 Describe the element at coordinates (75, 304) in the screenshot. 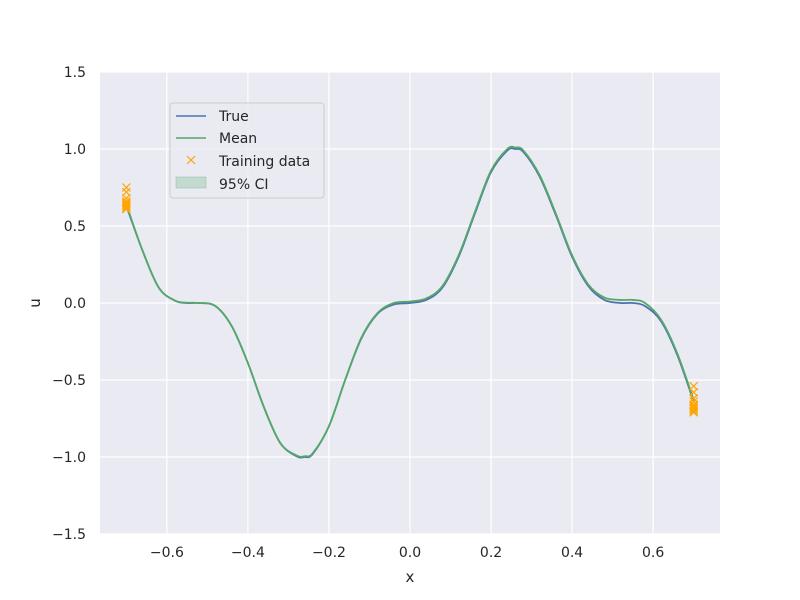

I see `y-tick-label: 0.0` at that location.